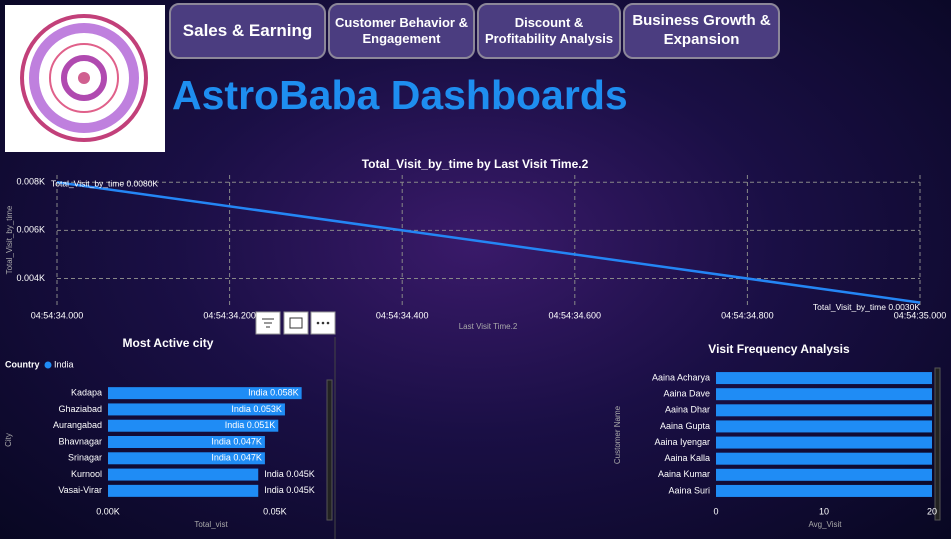 The image size is (951, 539). Describe the element at coordinates (747, 315) in the screenshot. I see `x-tick-label: 04:54:34.800` at that location.